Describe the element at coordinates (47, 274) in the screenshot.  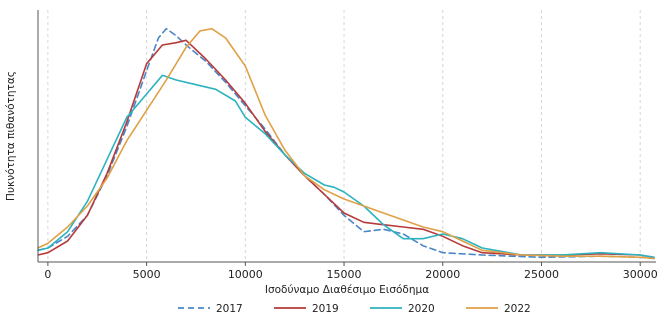
I see `x-tick-label: 0` at that location.